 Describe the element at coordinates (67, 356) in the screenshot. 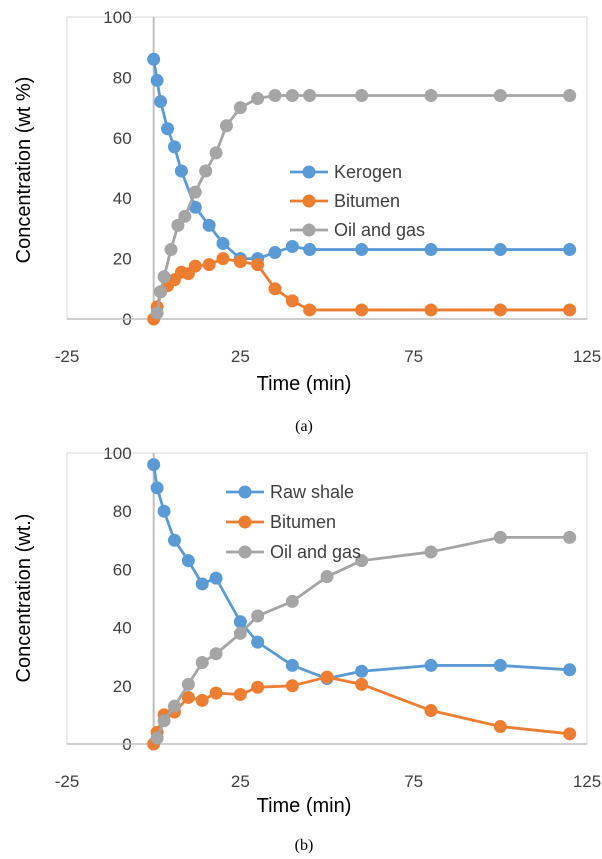

I see `x-tick-label: -25` at that location.